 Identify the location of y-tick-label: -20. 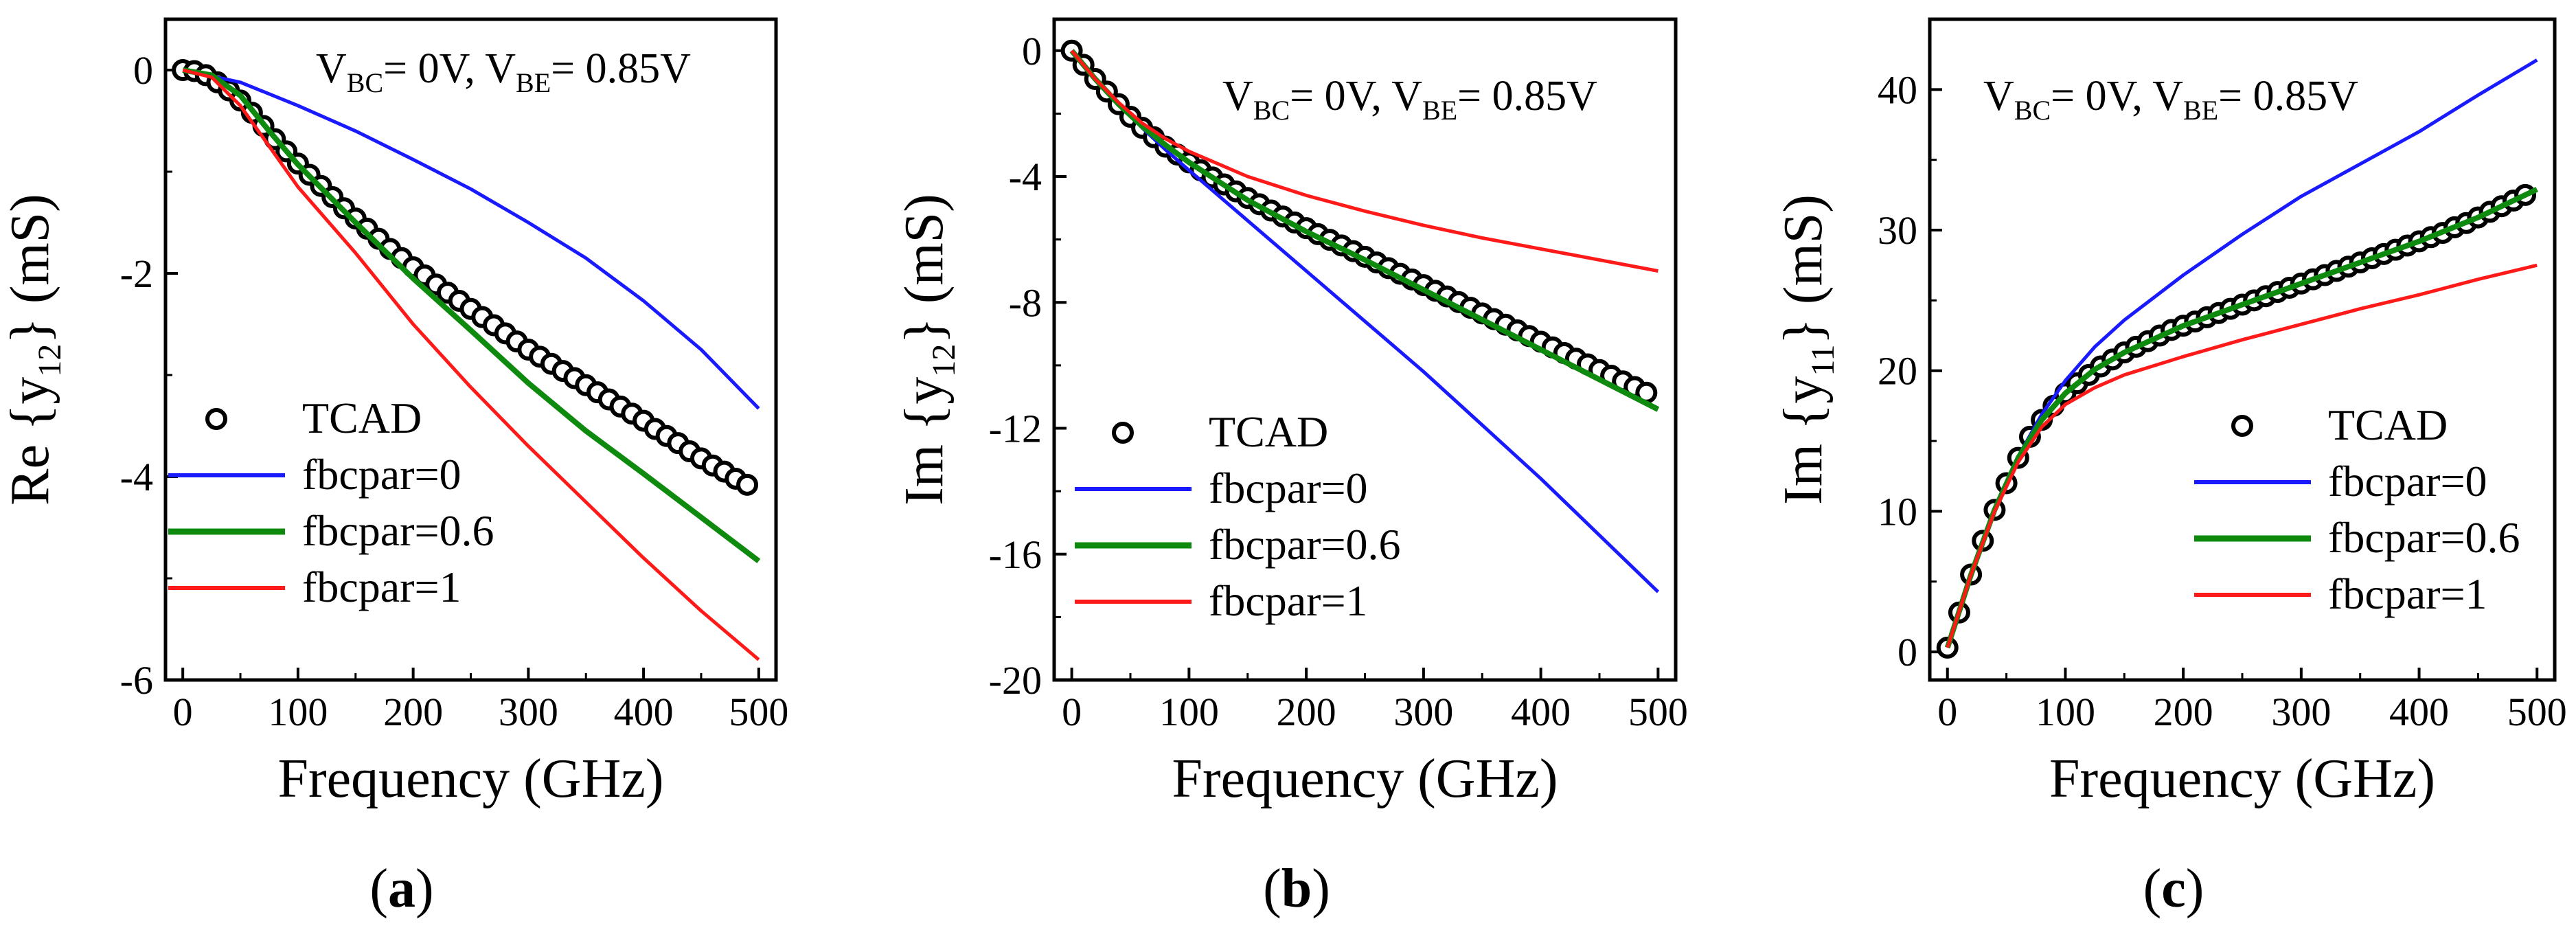
(1015, 680).